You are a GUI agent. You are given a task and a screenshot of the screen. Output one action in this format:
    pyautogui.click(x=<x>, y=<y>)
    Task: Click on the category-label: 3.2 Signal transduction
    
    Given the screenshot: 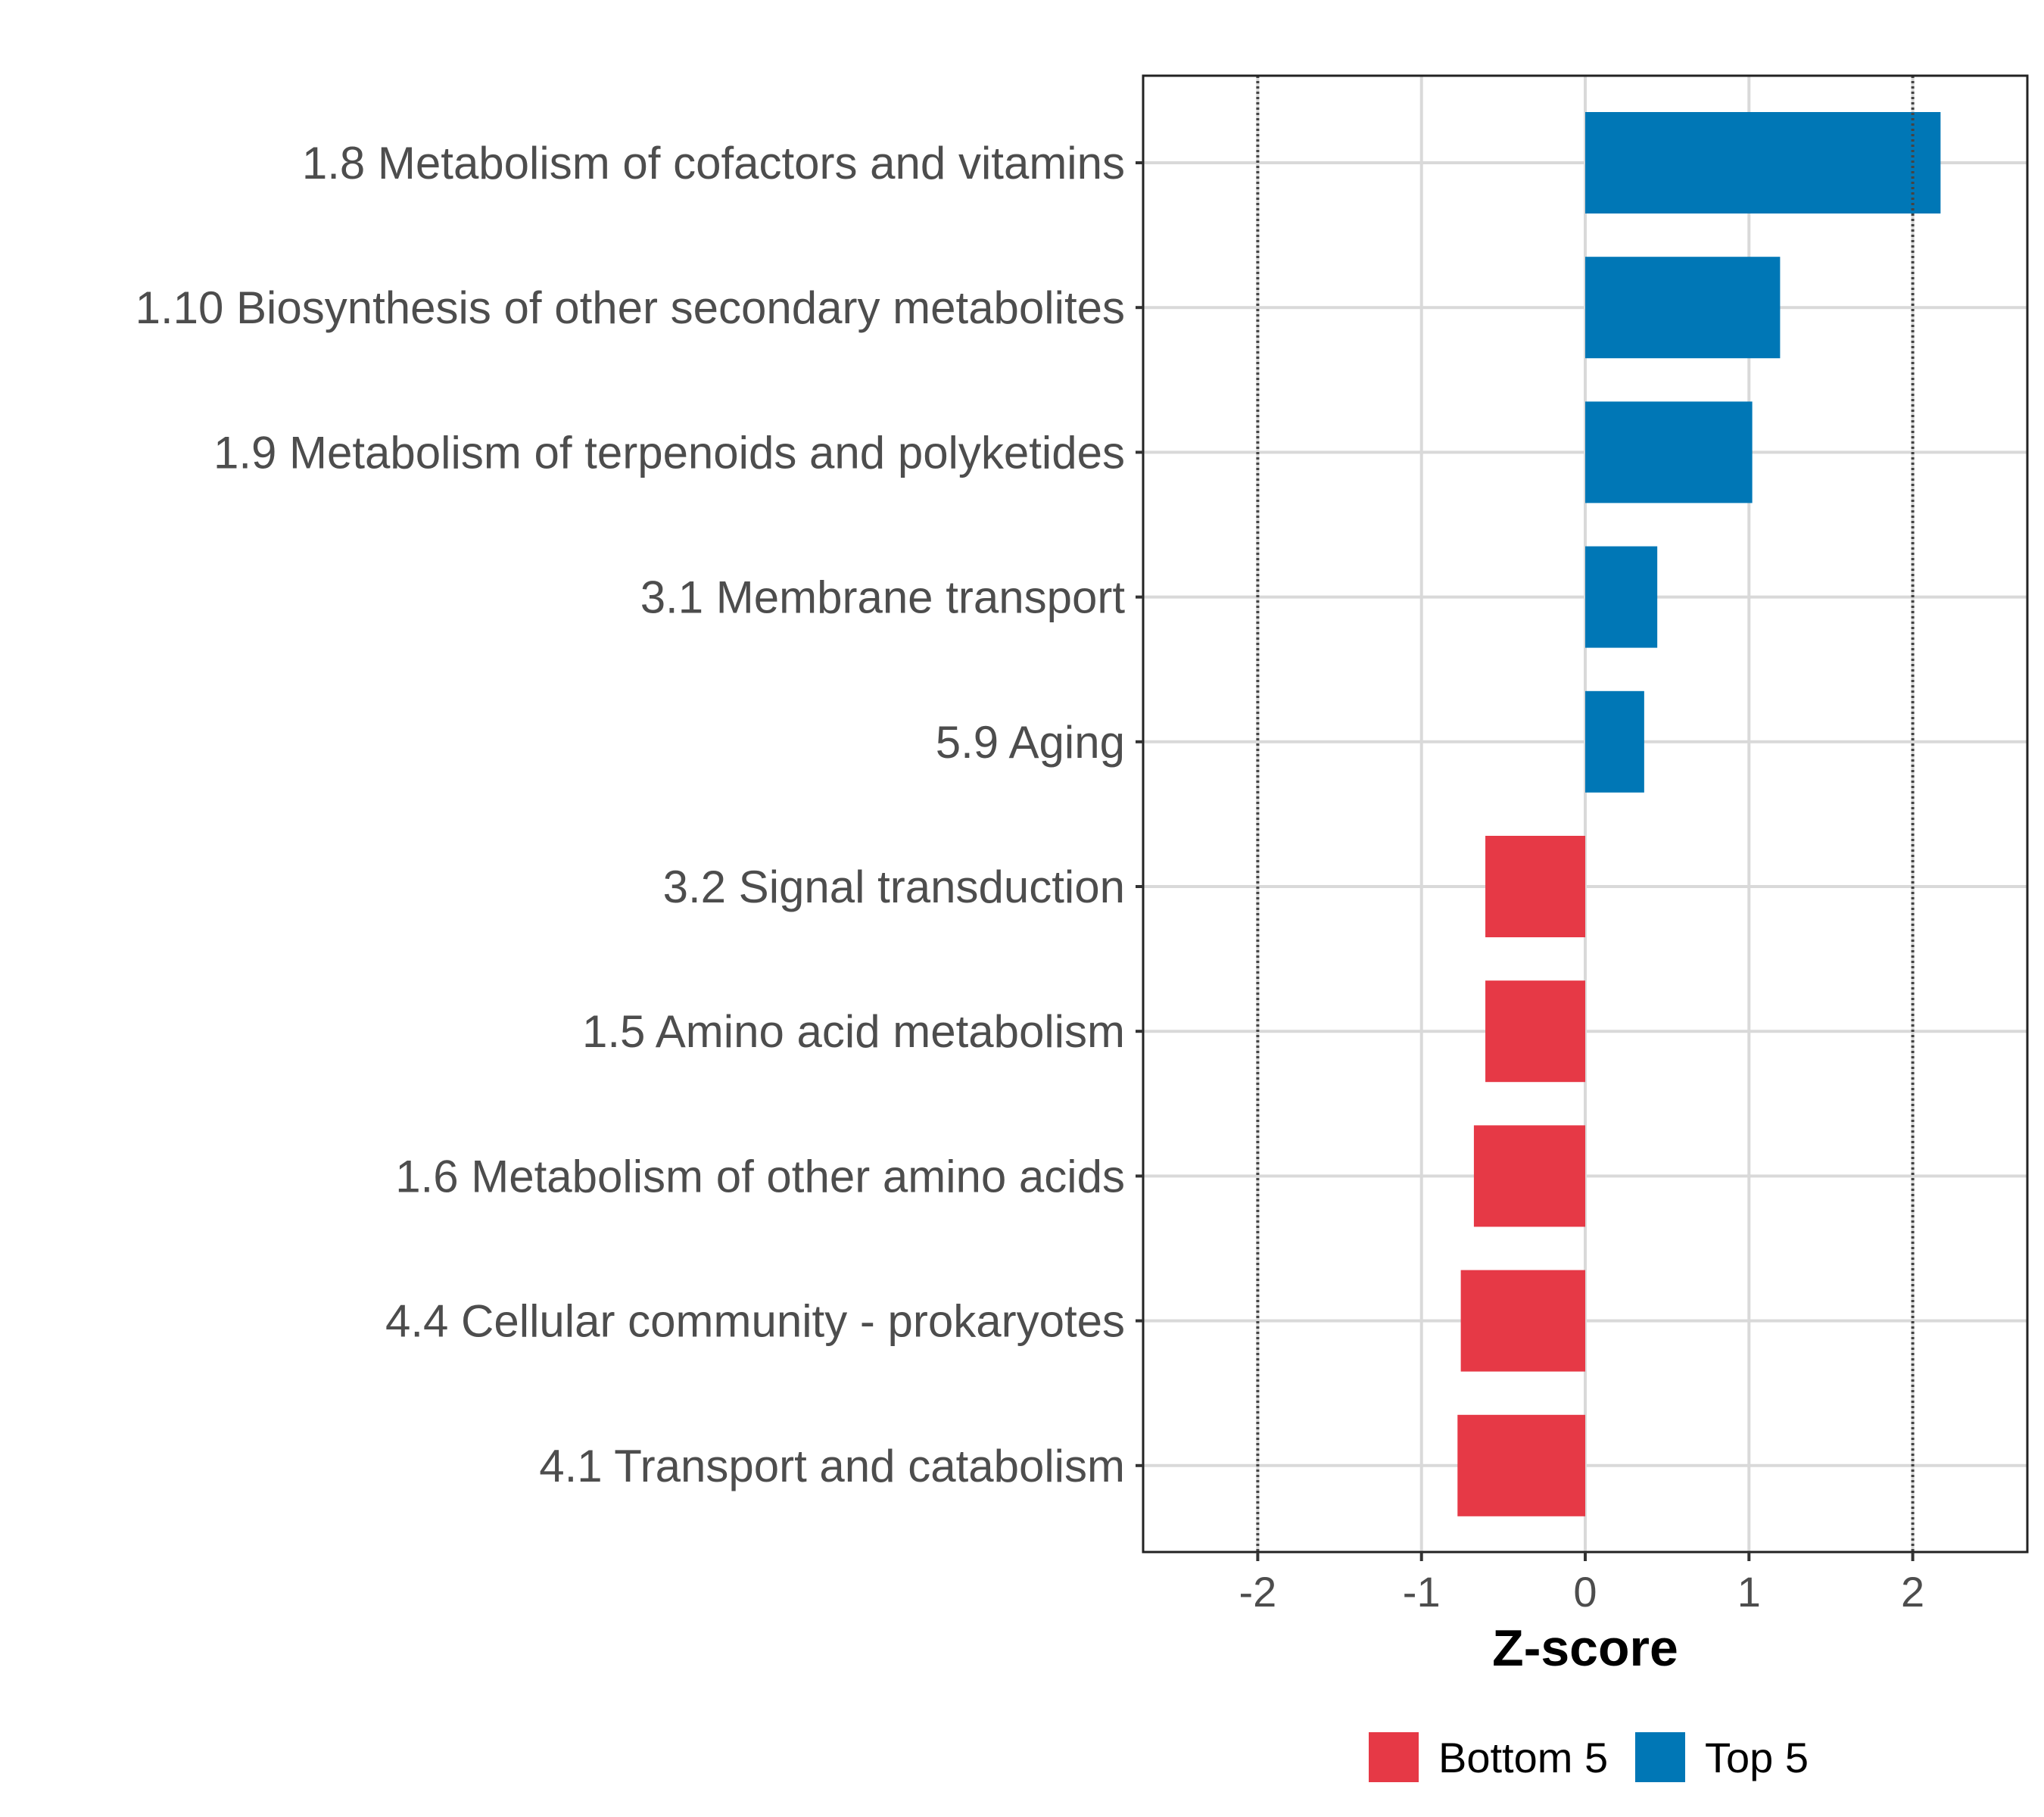 What is the action you would take?
    pyautogui.click(x=894, y=887)
    